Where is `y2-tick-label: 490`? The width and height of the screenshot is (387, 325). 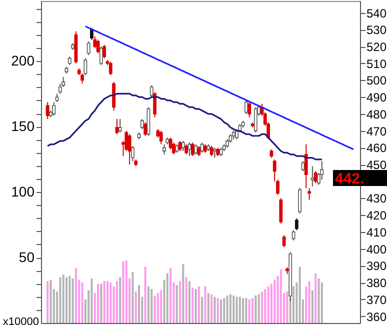 y2-tick-label: 490 is located at coordinates (376, 97).